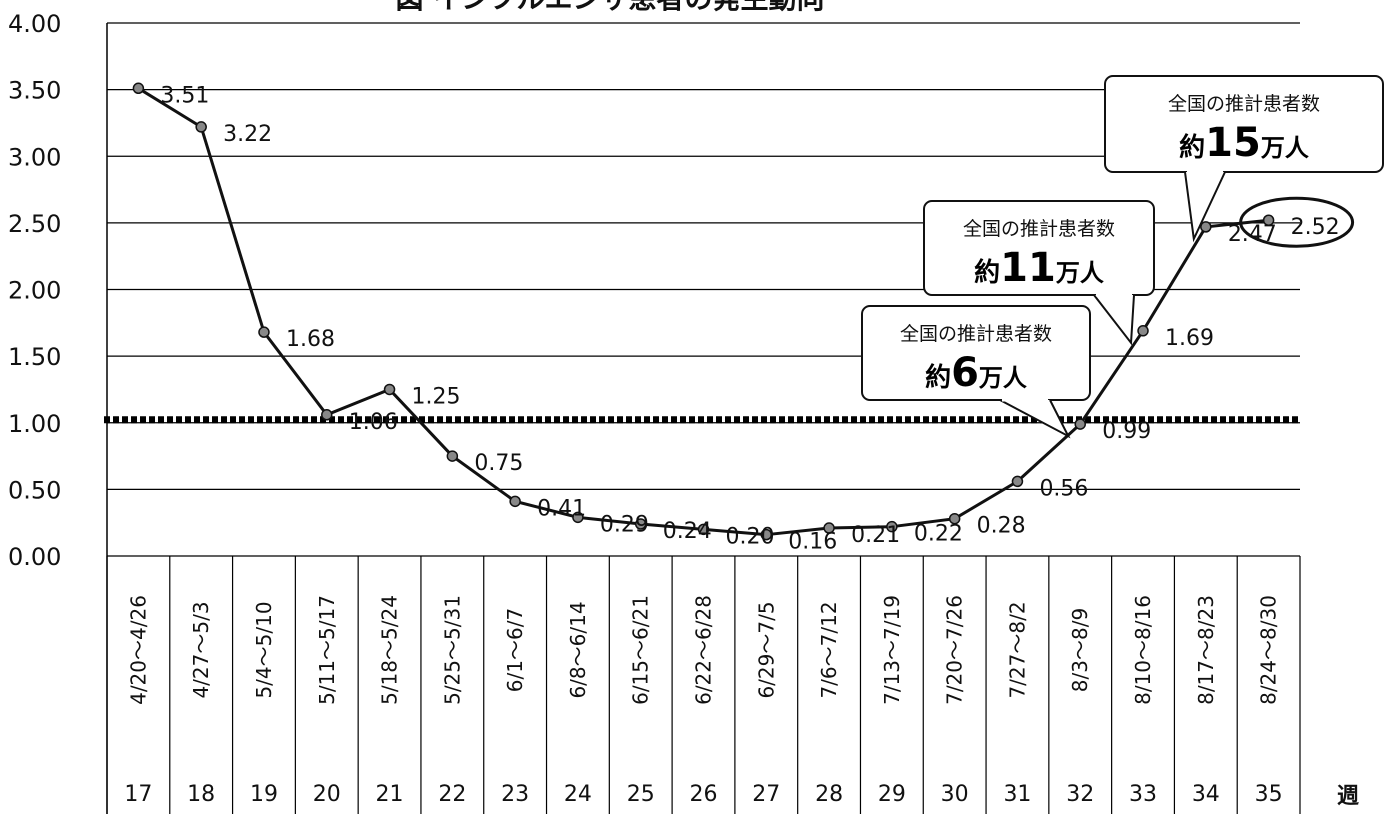 The image size is (1389, 814). Describe the element at coordinates (34, 157) in the screenshot. I see `y-tick-label: 3.00` at that location.